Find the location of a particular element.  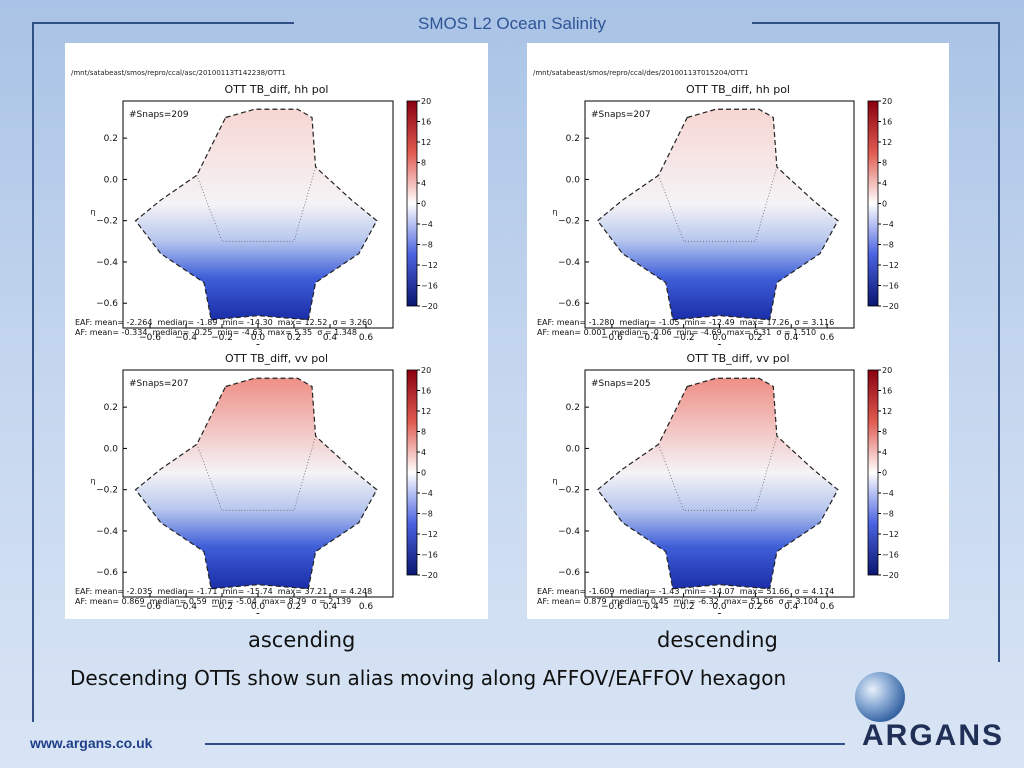

plot-title: OTT TB_diff, vv pol is located at coordinates (276, 358).